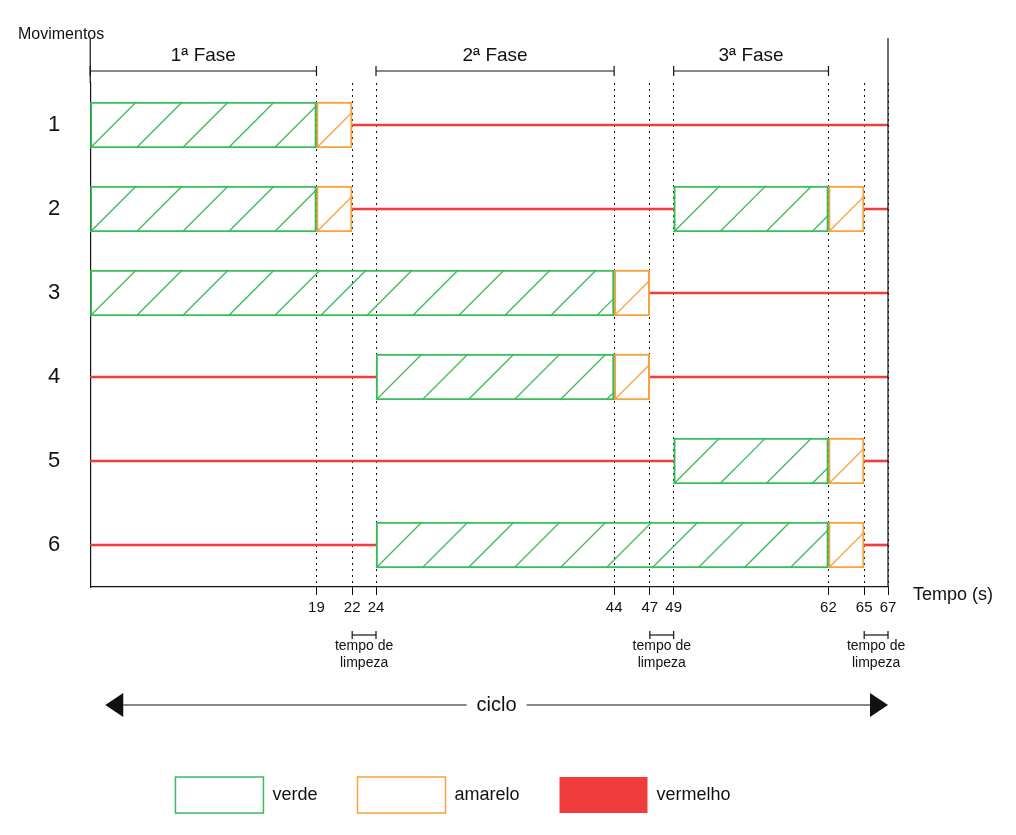 This screenshot has width=1016, height=835. Describe the element at coordinates (61, 34) in the screenshot. I see `y-axis-title: Movimentos` at that location.